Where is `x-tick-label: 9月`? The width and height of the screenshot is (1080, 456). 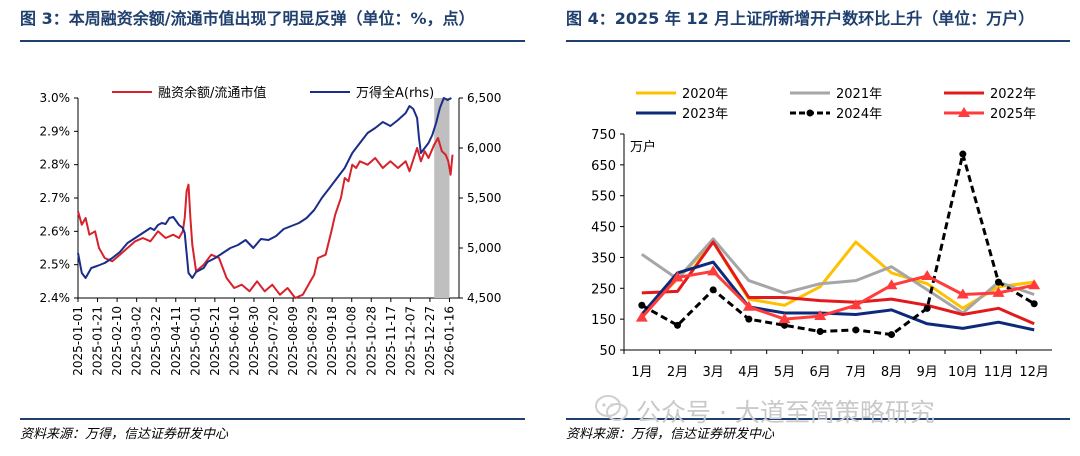
x-tick-label: 9月 is located at coordinates (927, 372).